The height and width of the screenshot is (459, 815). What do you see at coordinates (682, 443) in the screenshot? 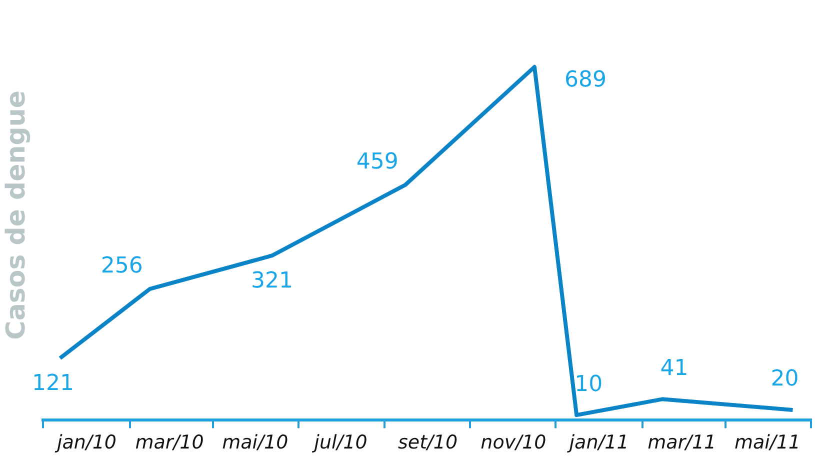
I see `x-tick-label: mar/11` at bounding box center [682, 443].